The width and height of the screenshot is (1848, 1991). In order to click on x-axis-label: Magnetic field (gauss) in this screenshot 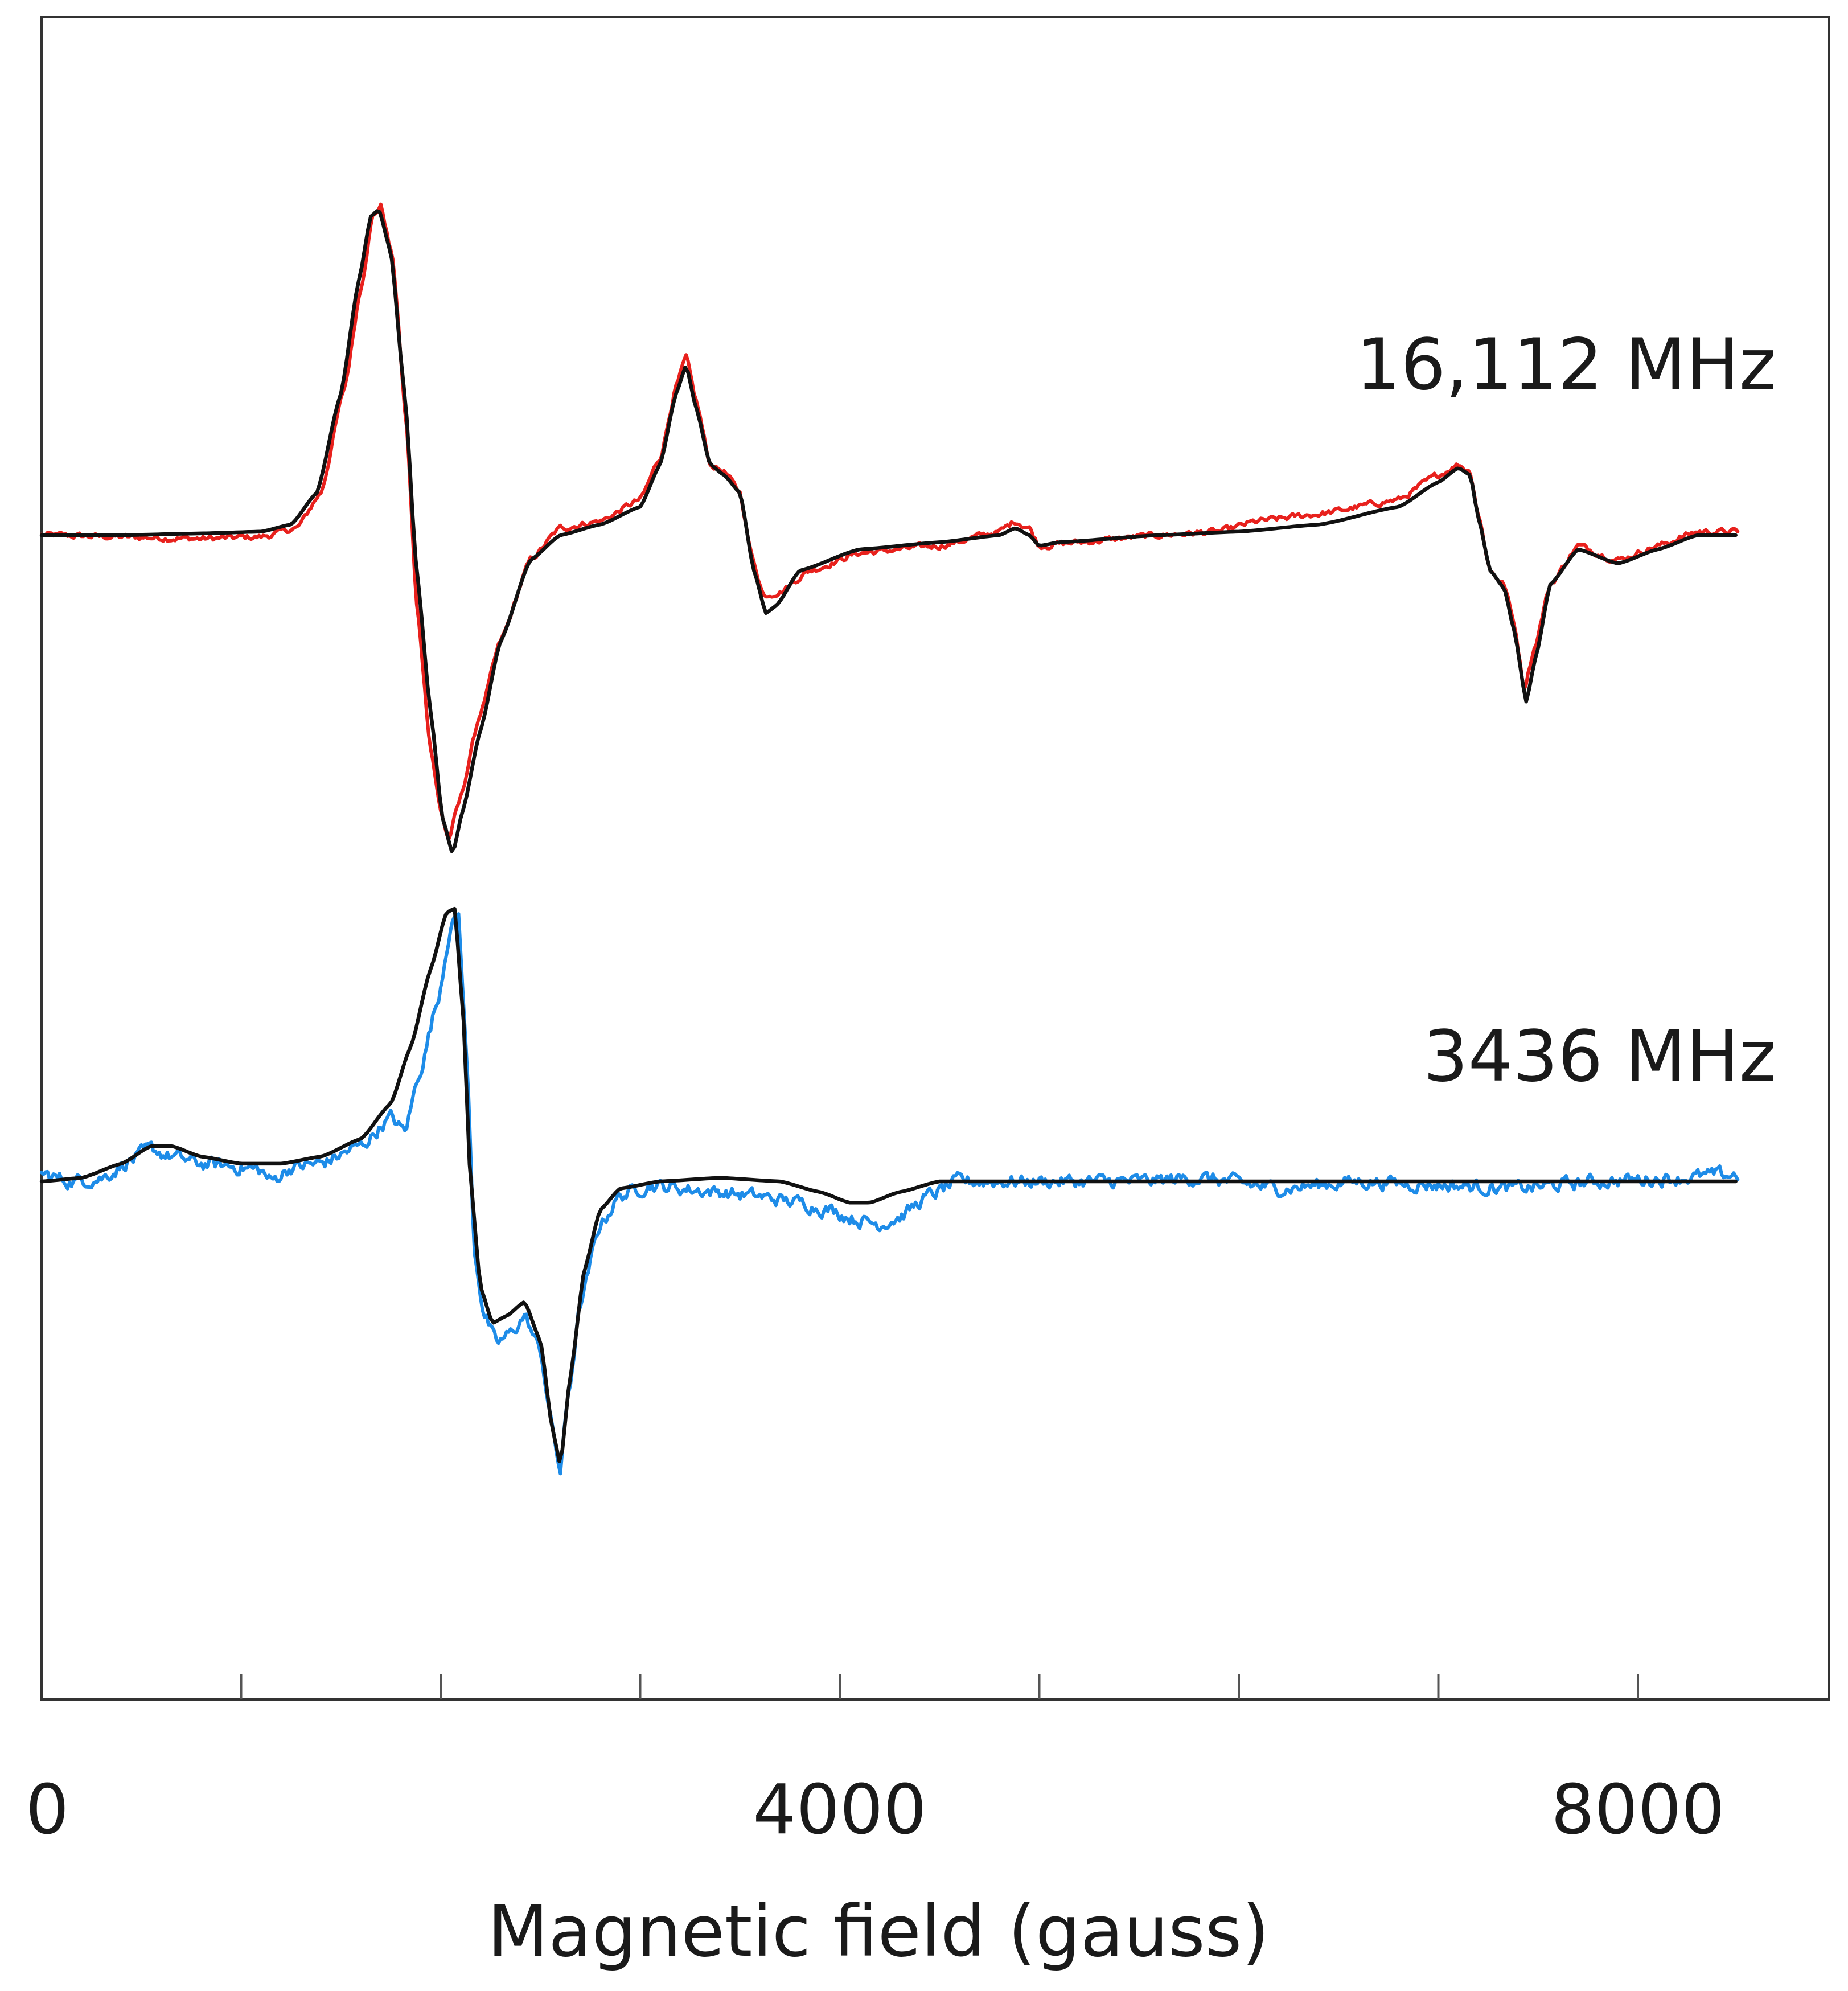, I will do `click(878, 1932)`.